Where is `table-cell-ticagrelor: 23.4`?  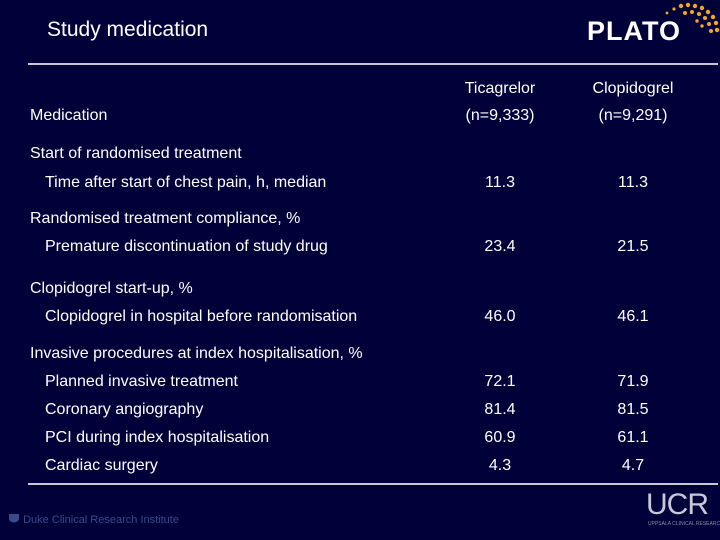
table-cell-ticagrelor: 23.4 is located at coordinates (500, 246).